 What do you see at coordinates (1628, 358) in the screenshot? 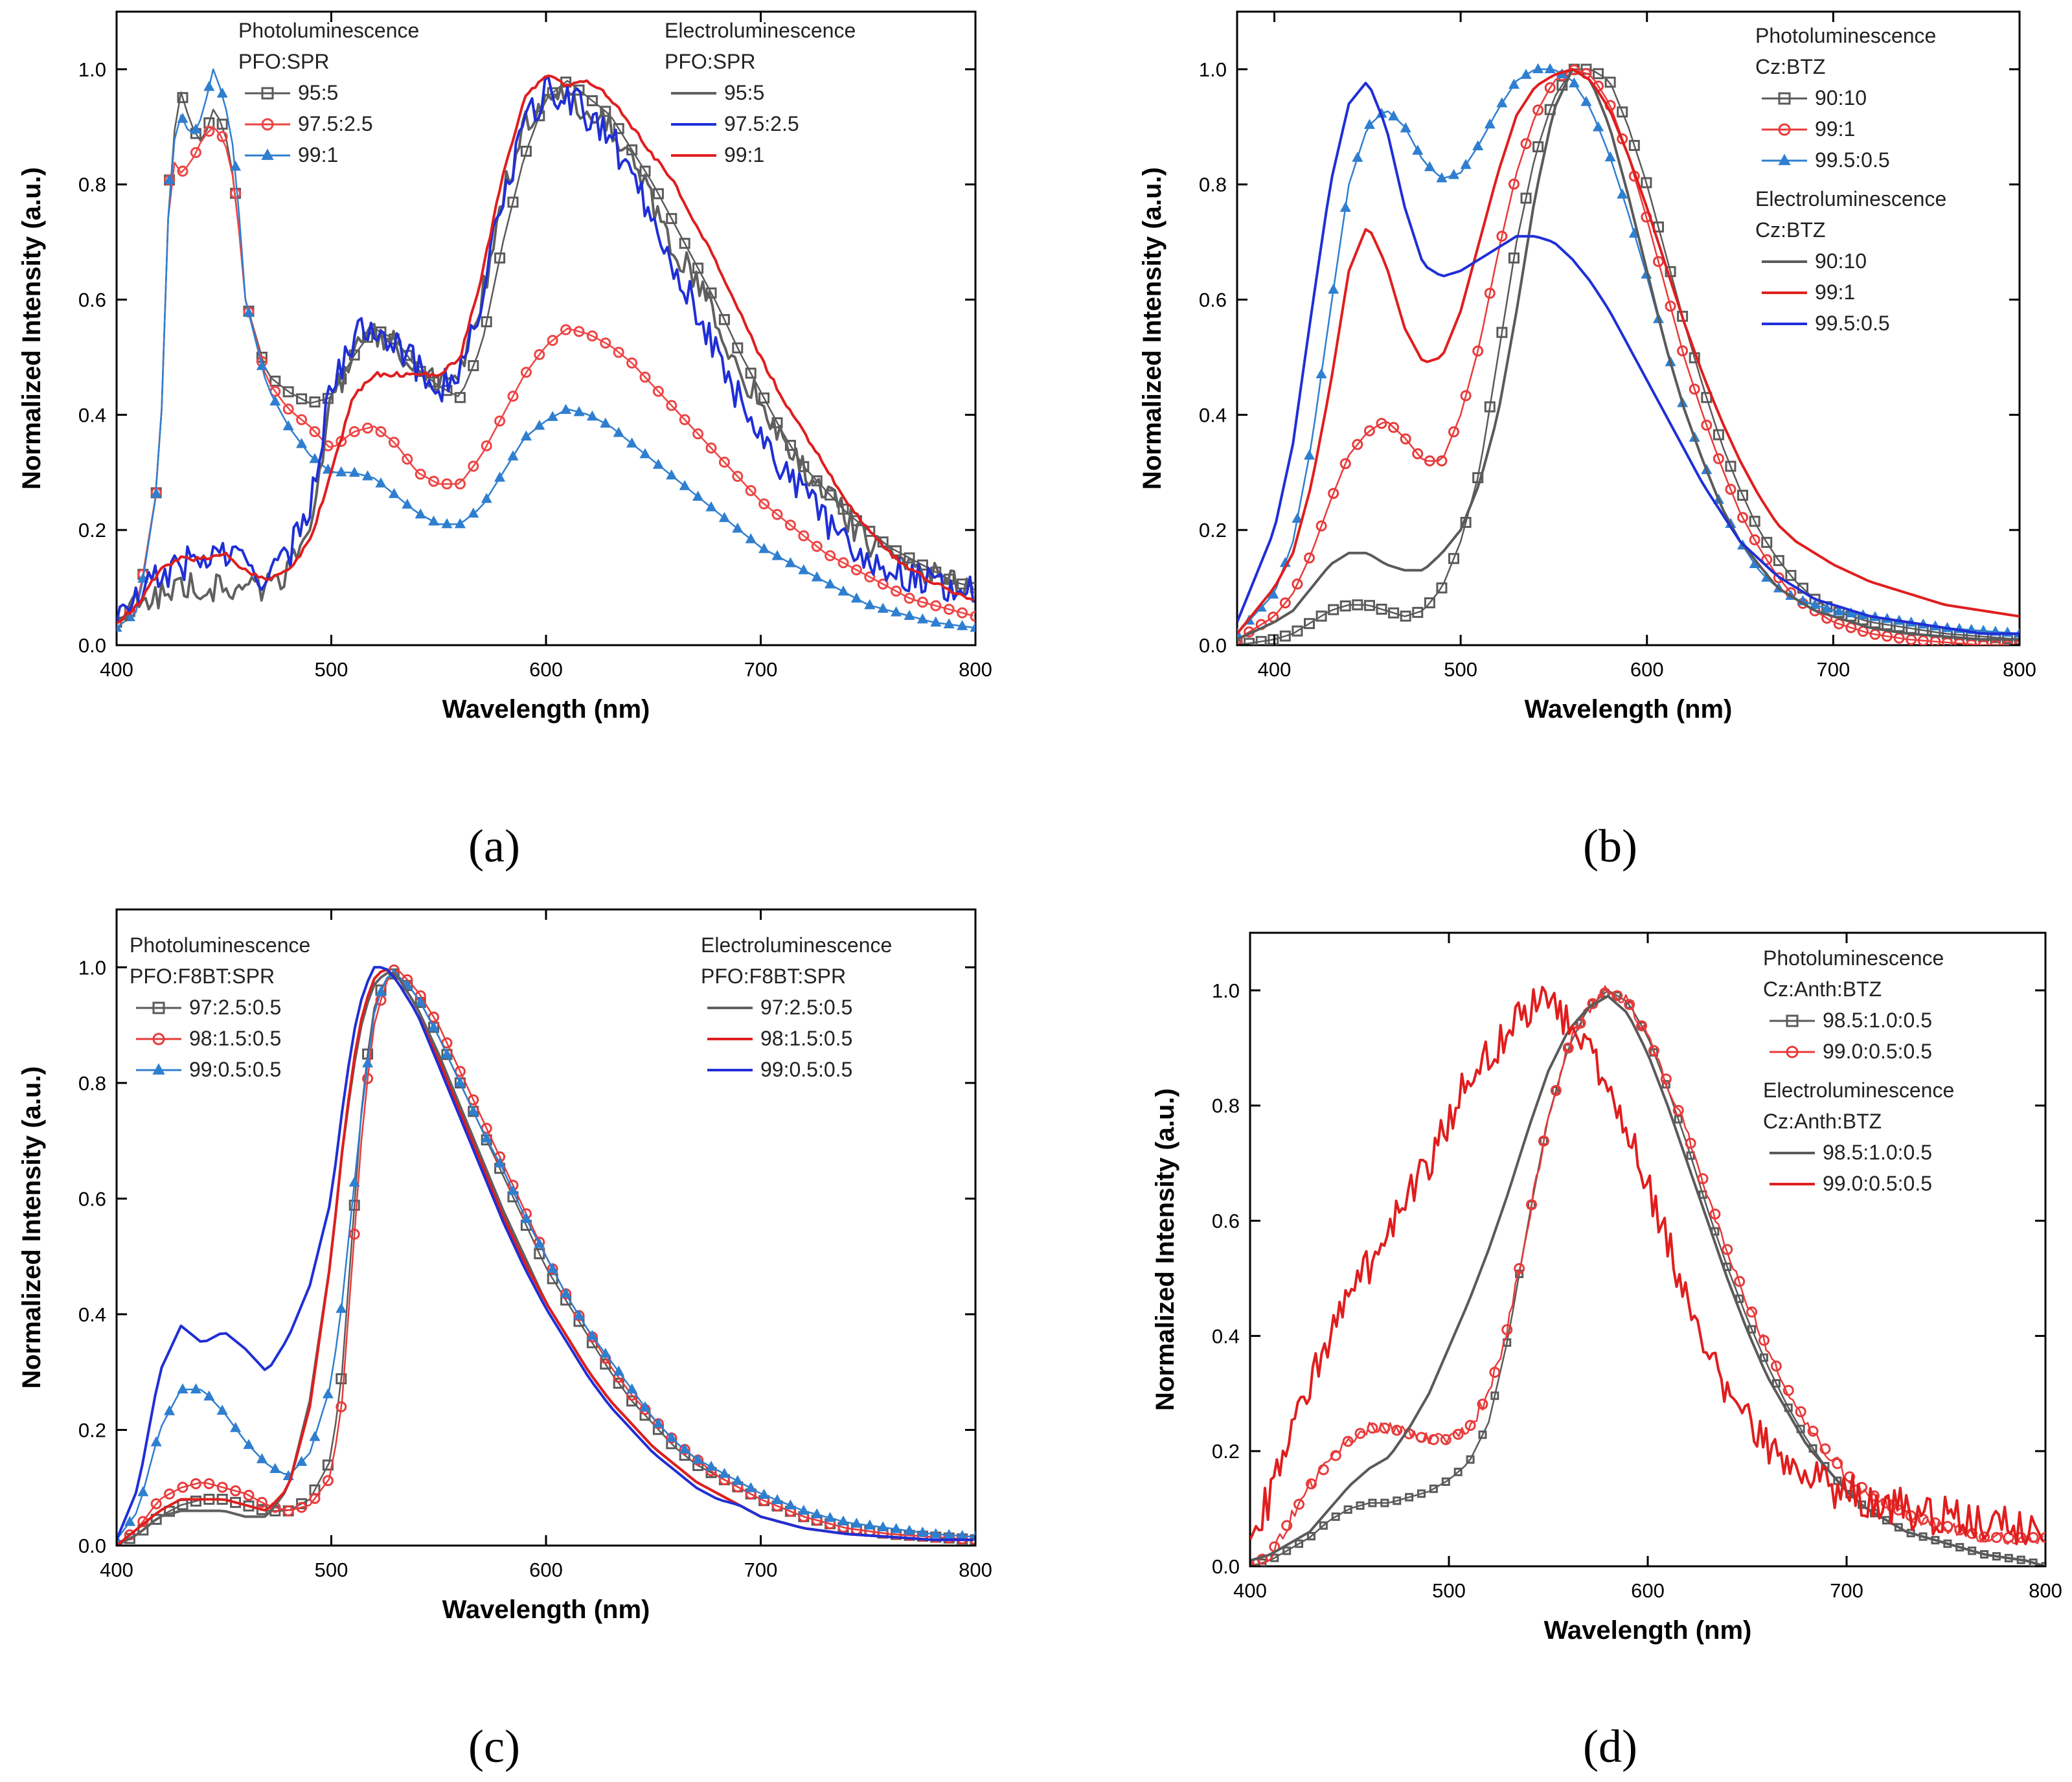
I see `panel-b-series-5-line` at bounding box center [1628, 358].